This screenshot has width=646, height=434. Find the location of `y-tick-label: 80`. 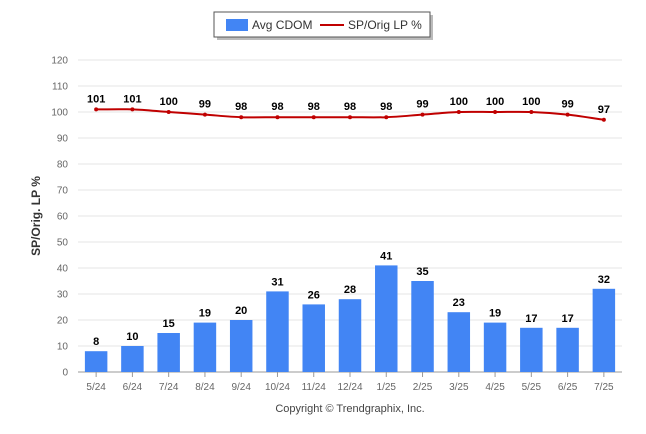

y-tick-label: 80 is located at coordinates (63, 165).